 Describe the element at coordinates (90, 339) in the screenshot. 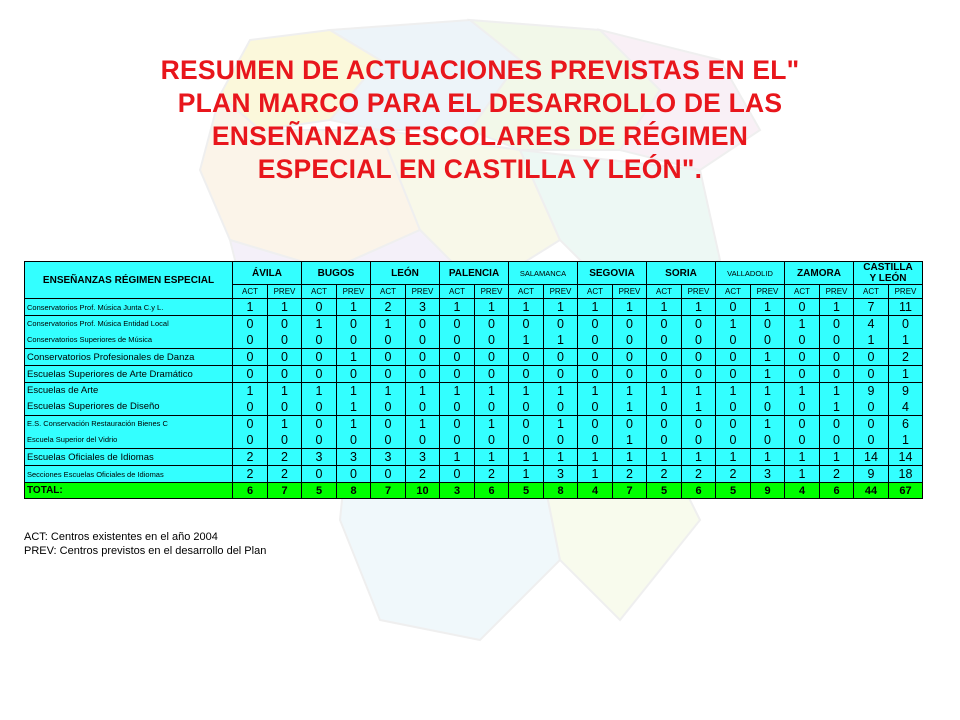

I see `row-label-line: Conservatorios Superiores de Música` at that location.